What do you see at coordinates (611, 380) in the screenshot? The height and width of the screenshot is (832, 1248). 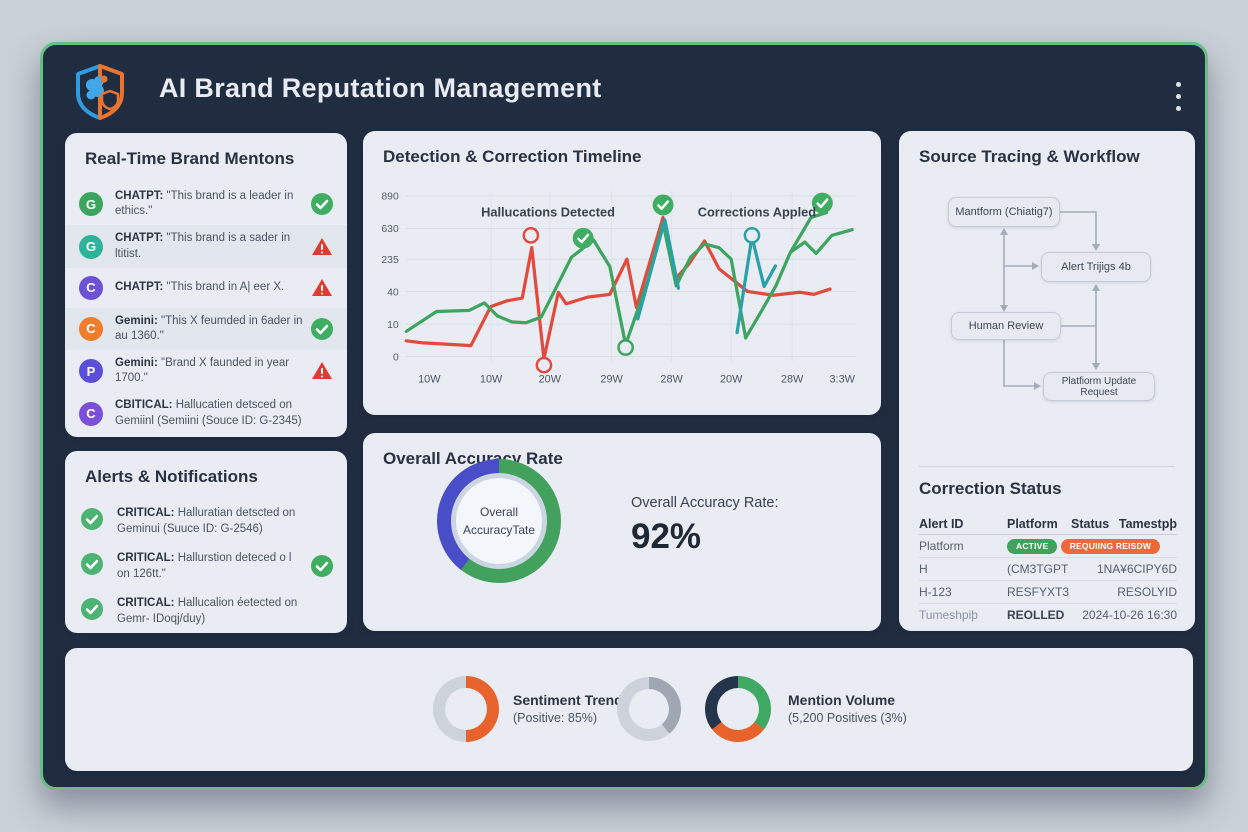 I see `svg-text: 29W` at bounding box center [611, 380].